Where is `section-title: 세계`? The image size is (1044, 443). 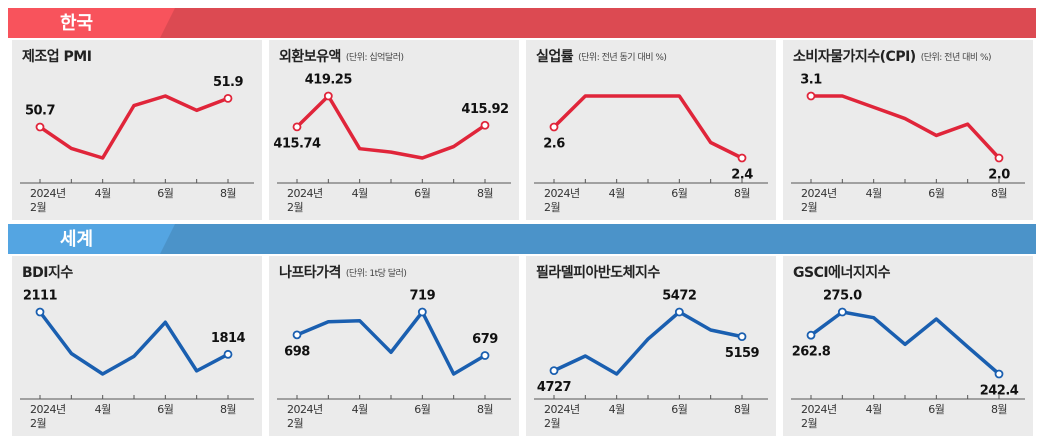 section-title: 세계 is located at coordinates (76, 239).